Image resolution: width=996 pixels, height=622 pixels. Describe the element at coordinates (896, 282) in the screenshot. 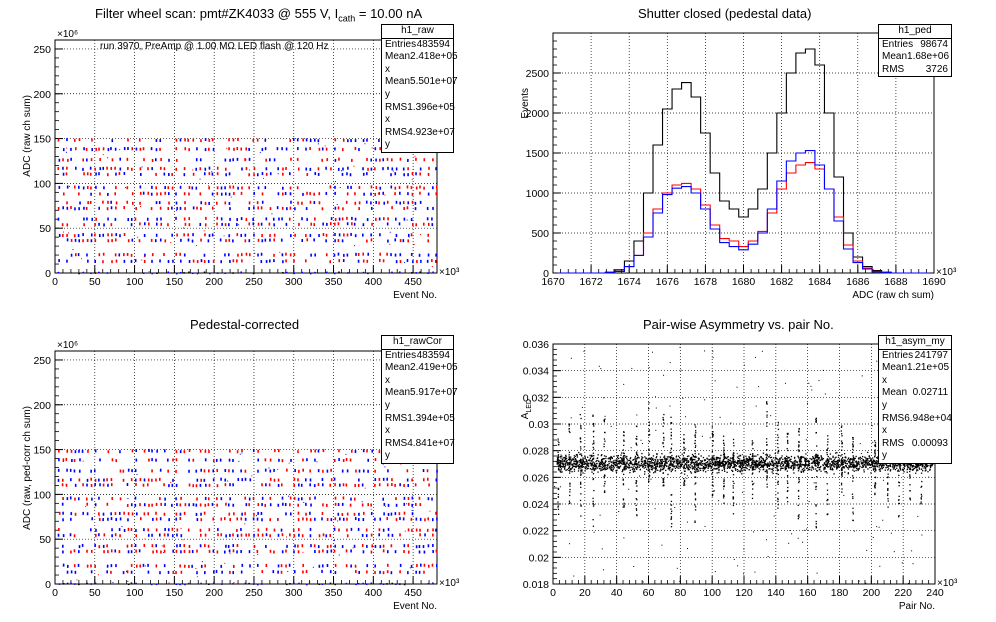

I see `x-tick-label: 1688` at that location.